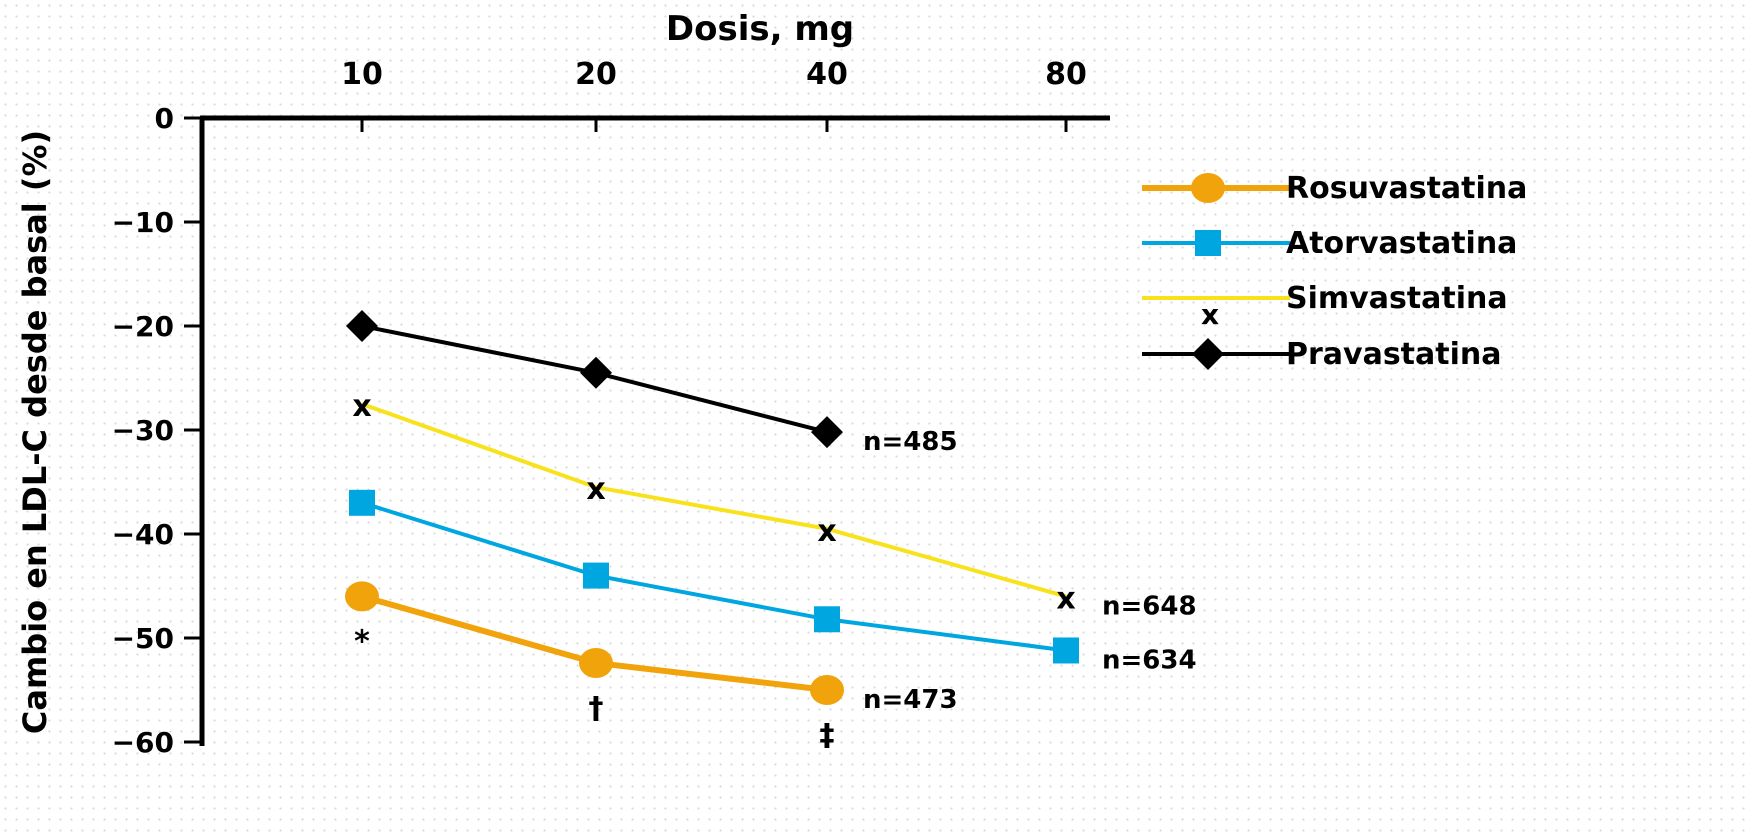 The height and width of the screenshot is (839, 1751). I want to click on series-simvastatina: x x x x, so click(713, 502).